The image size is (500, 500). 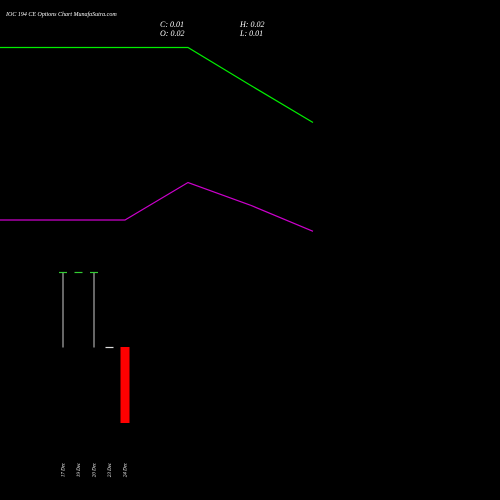 I want to click on low-value: L: 0.01, so click(x=251, y=33).